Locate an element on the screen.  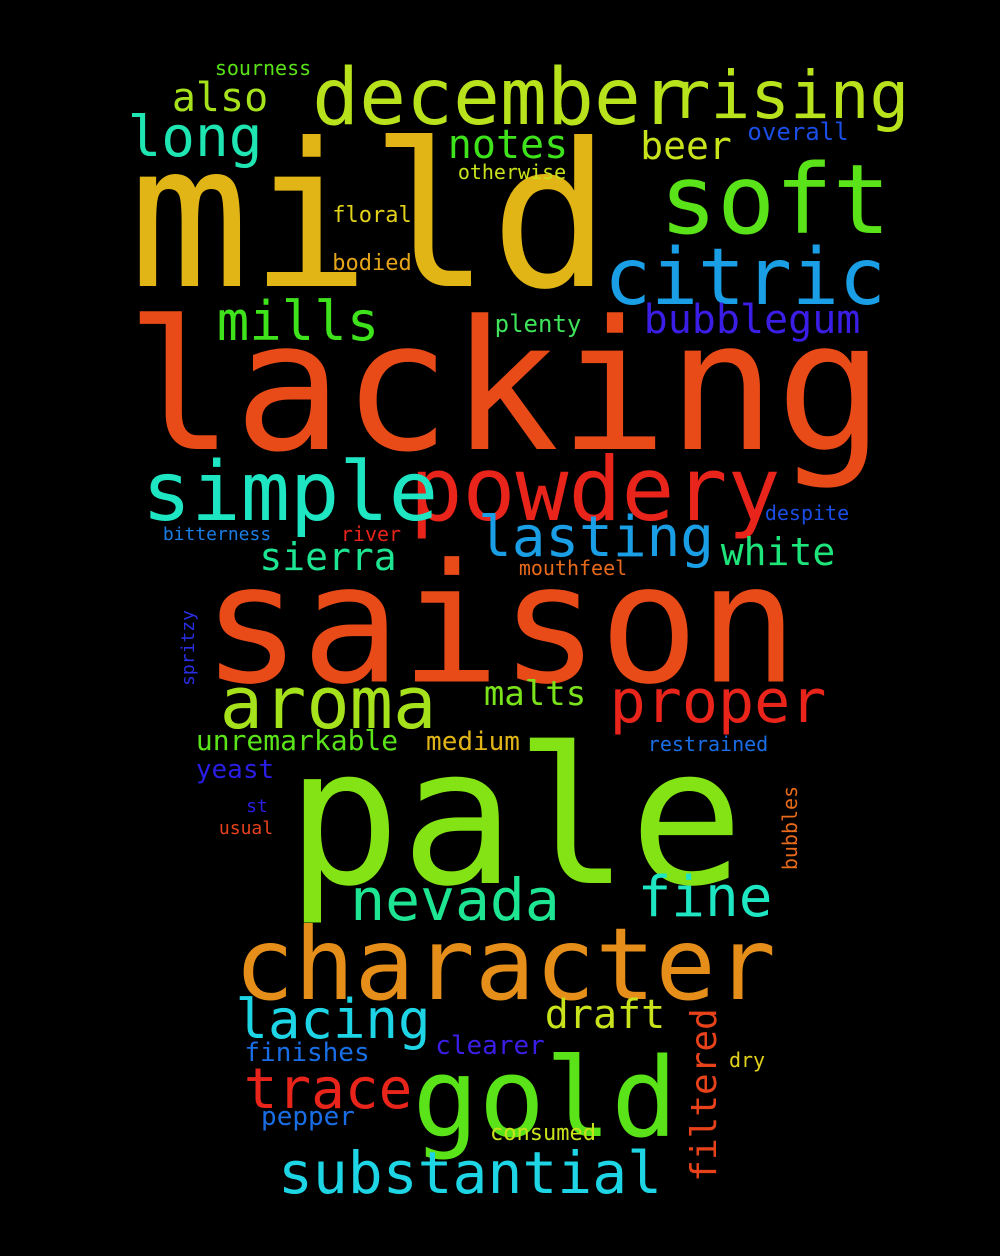
word-filtered: filtered is located at coordinates (704, 1095).